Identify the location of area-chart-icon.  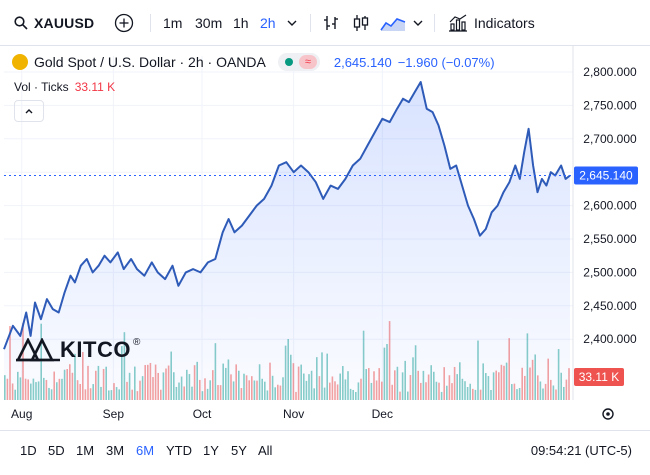
(393, 24).